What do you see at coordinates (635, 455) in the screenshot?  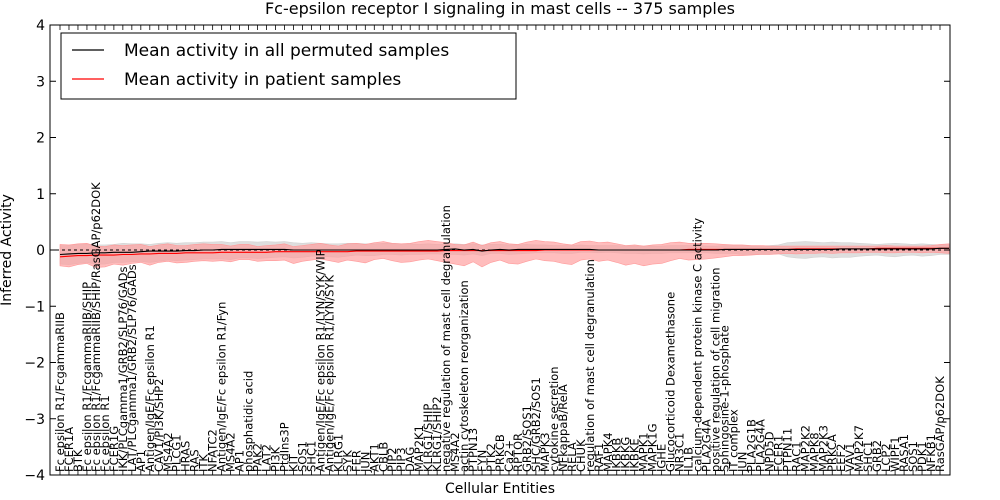 I see `entity-label: IKBKE` at bounding box center [635, 455].